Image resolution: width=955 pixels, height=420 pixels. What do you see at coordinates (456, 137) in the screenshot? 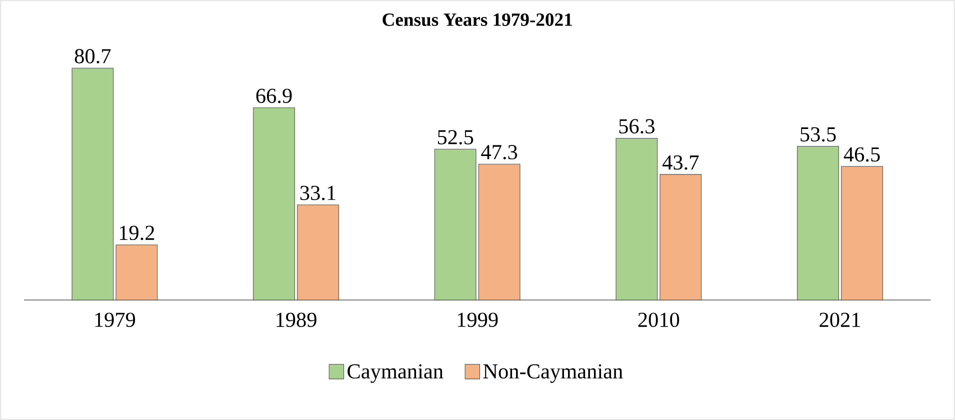
I see `data-label: 52.5` at bounding box center [456, 137].